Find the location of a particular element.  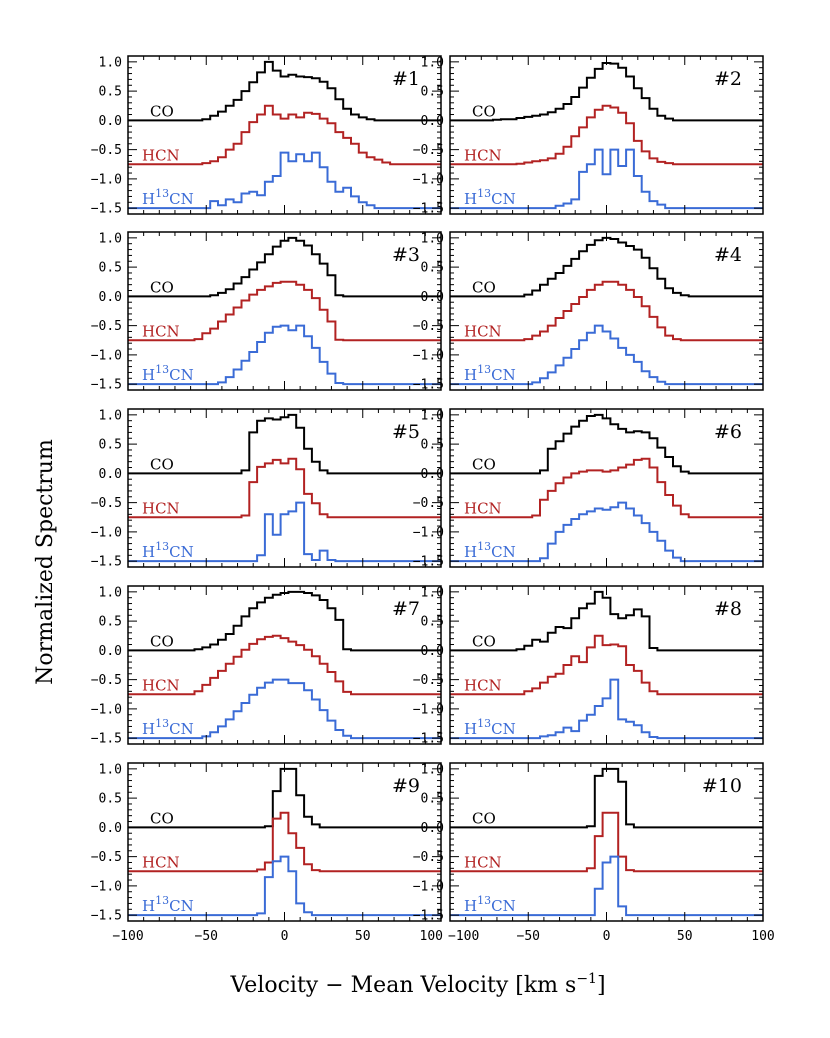

panel-title: #1 is located at coordinates (406, 79).